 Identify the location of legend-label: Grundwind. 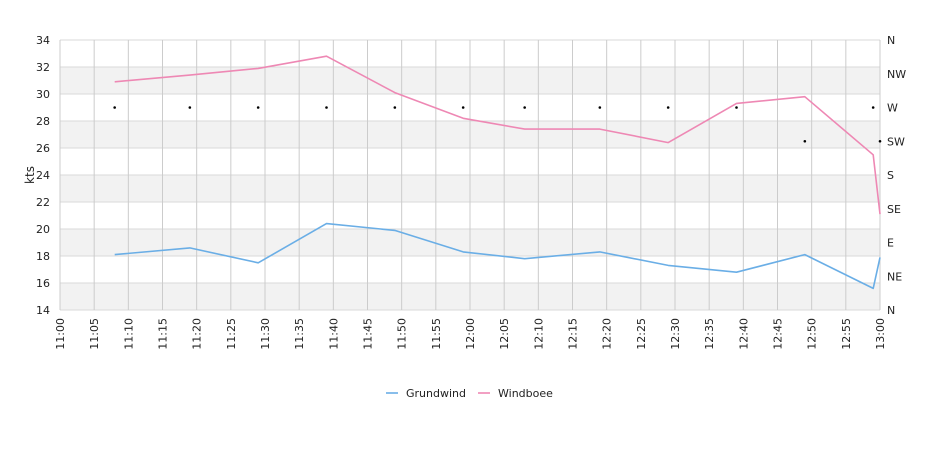
(436, 393).